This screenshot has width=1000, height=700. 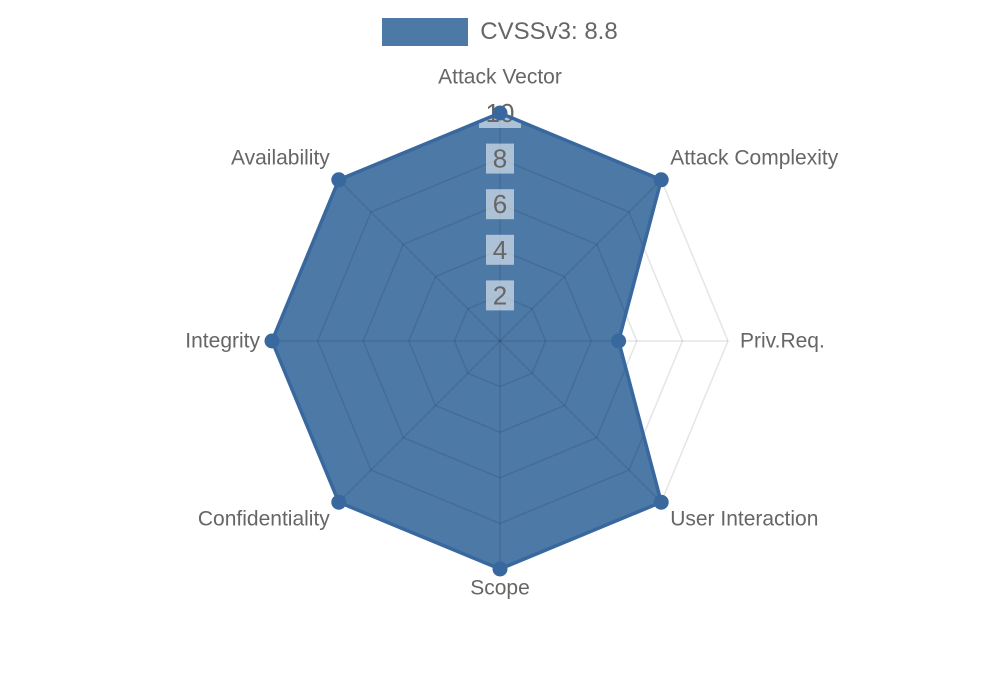 What do you see at coordinates (500, 77) in the screenshot?
I see `axis-label: Attack Vector` at bounding box center [500, 77].